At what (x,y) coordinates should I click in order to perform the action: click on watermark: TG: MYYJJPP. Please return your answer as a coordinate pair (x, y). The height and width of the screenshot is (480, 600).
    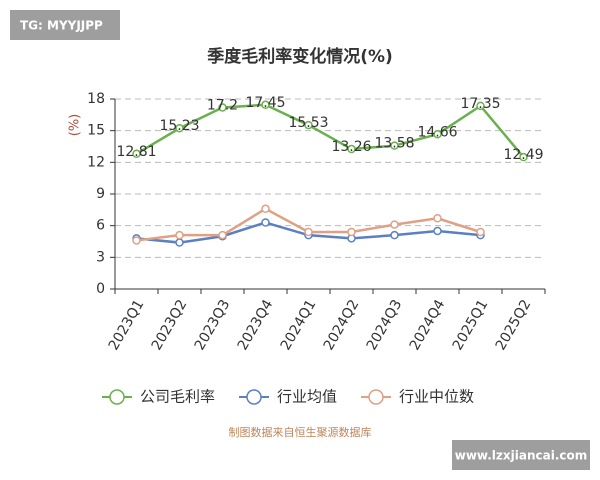
    Looking at the image, I should click on (61, 26).